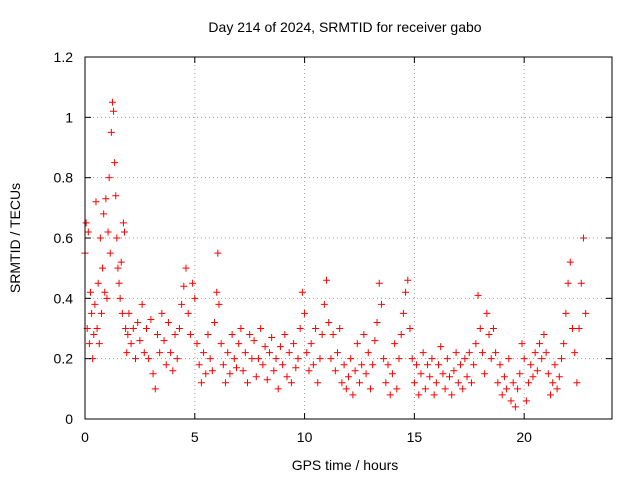 The image size is (640, 480). Describe the element at coordinates (64, 298) in the screenshot. I see `y-tick-label: 0.4` at that location.